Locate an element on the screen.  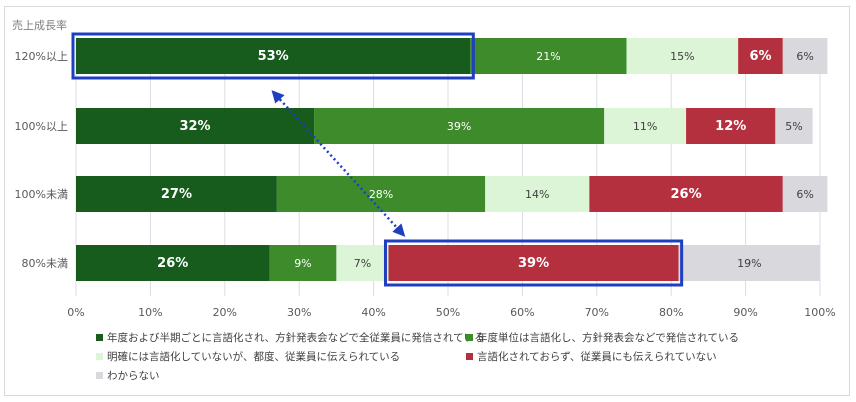
x-tick-label: 40% is located at coordinates (373, 312).